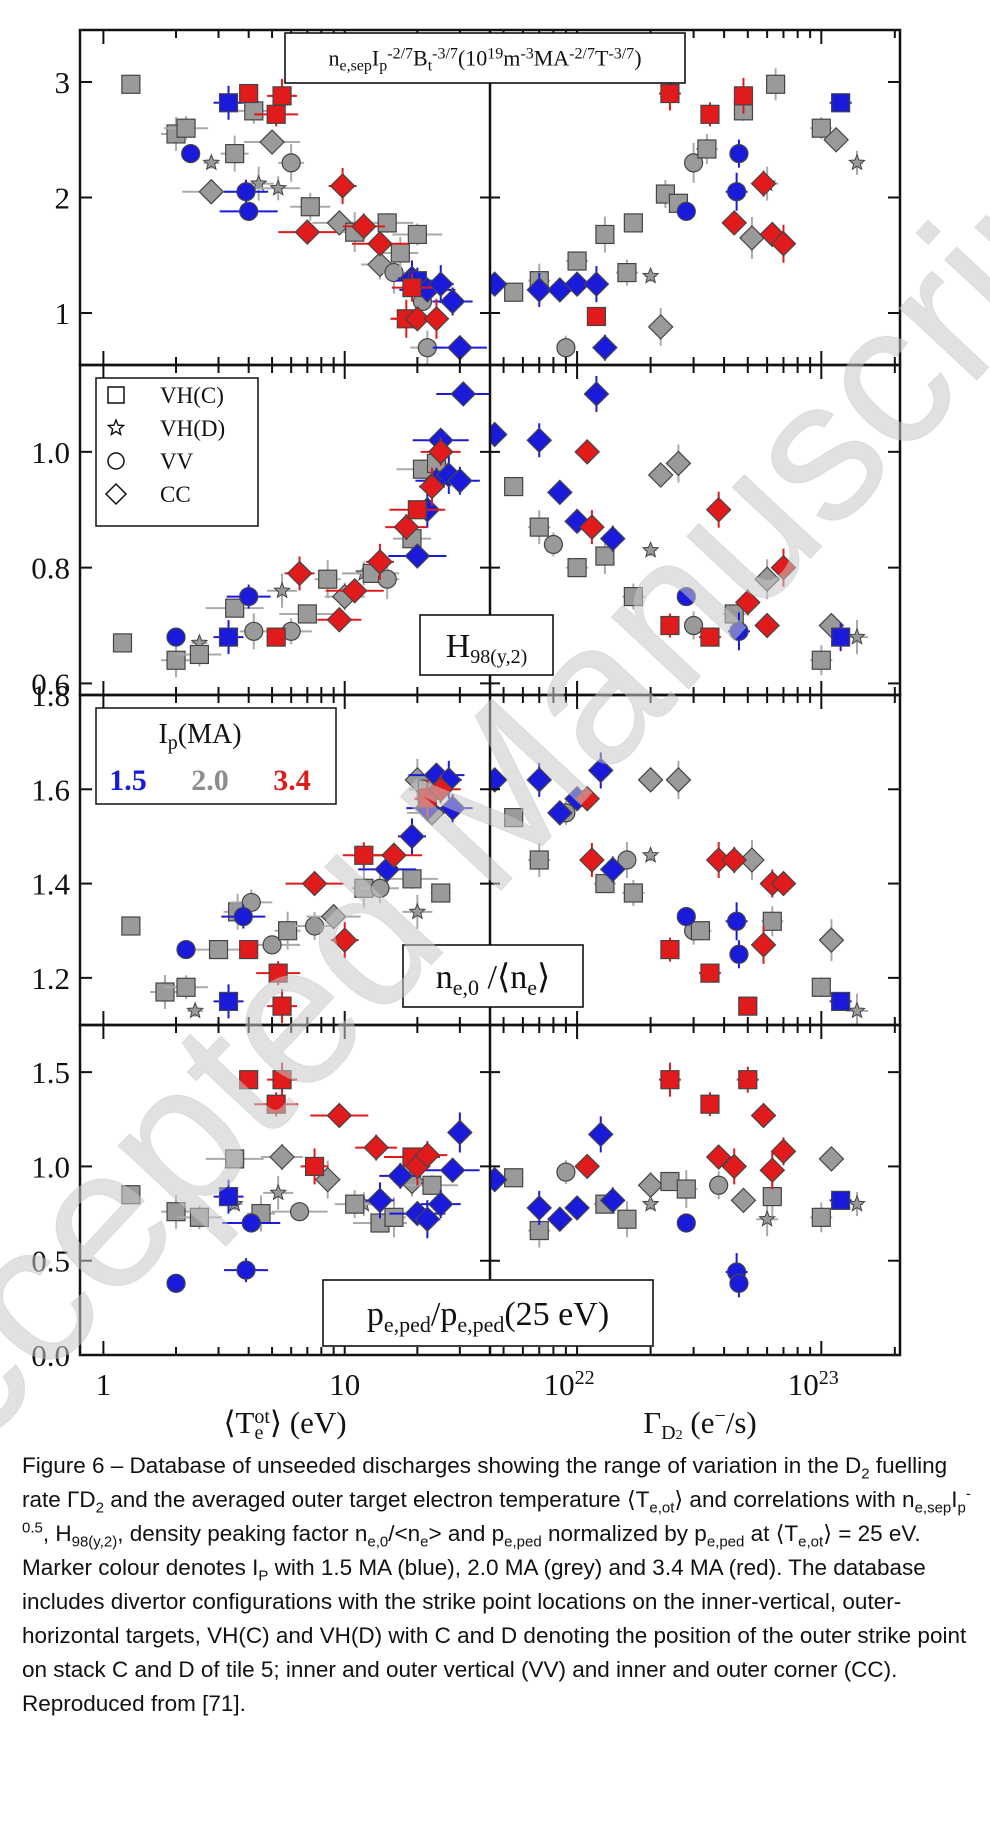 Image resolution: width=990 pixels, height=1822 pixels. I want to click on y-tick-label: 0.0, so click(50, 1355).